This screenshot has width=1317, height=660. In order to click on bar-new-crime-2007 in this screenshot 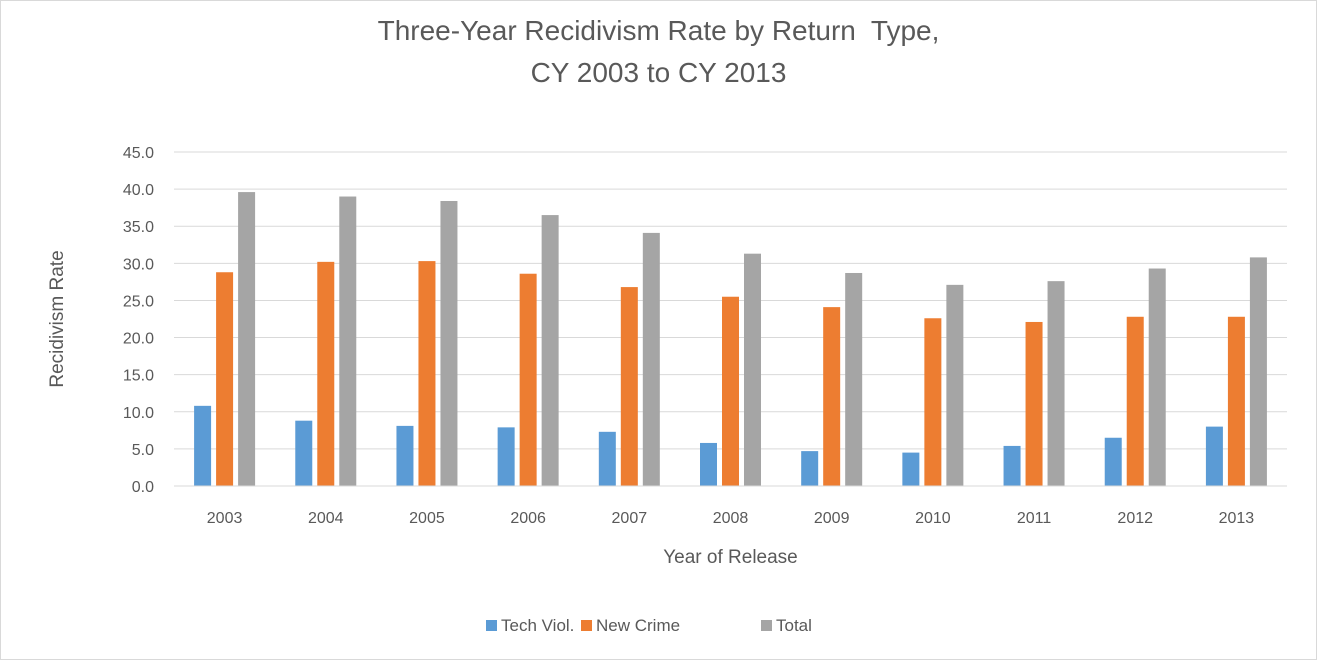, I will do `click(629, 386)`.